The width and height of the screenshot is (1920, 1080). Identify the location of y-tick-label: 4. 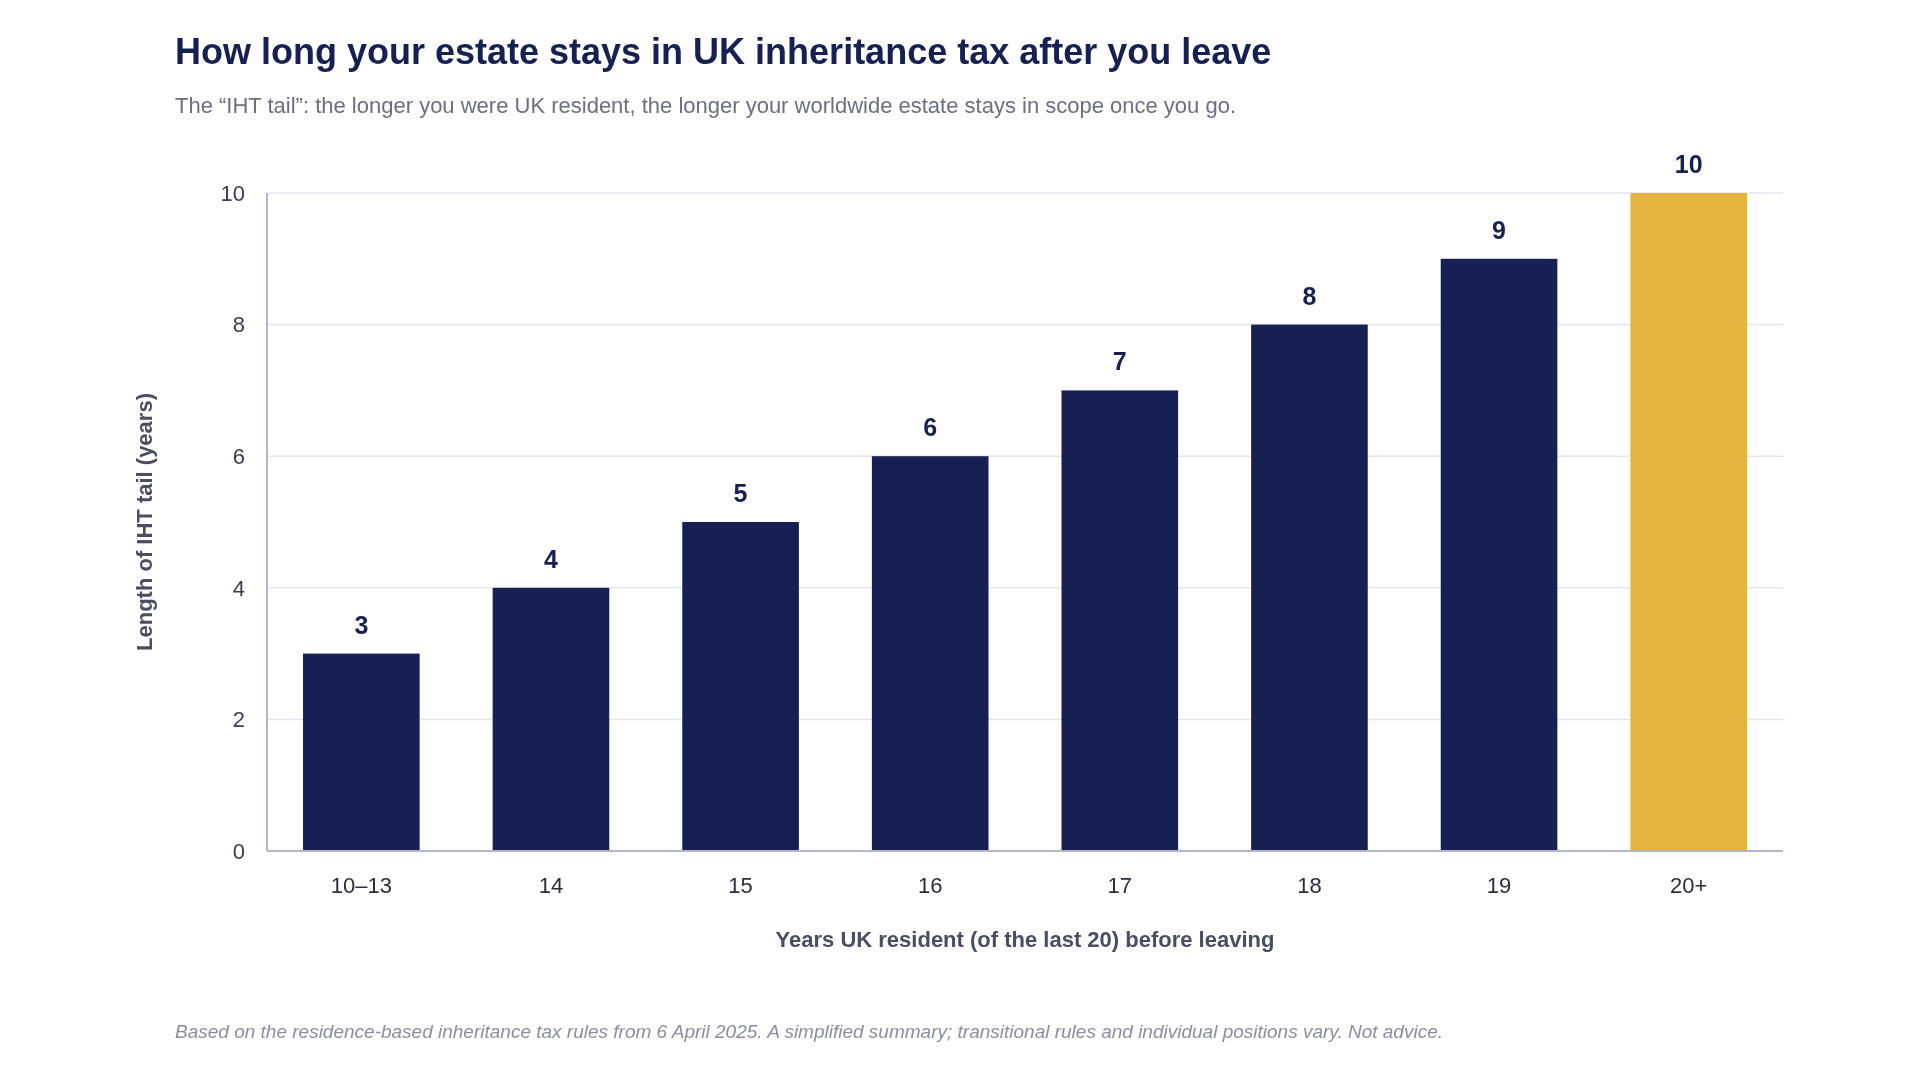
(238, 588).